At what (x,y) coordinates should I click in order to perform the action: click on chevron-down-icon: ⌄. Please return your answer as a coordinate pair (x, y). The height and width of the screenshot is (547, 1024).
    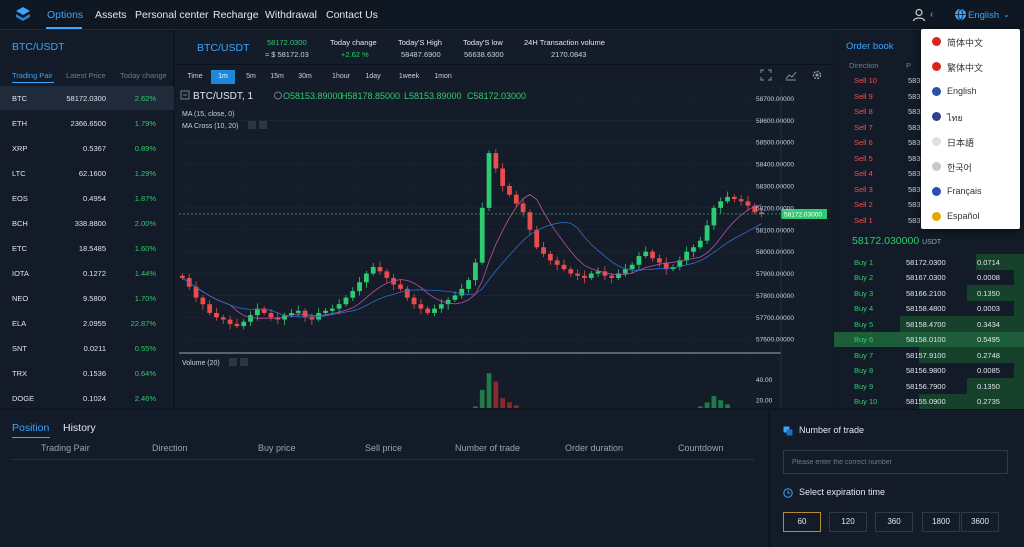
    Looking at the image, I should click on (1006, 14).